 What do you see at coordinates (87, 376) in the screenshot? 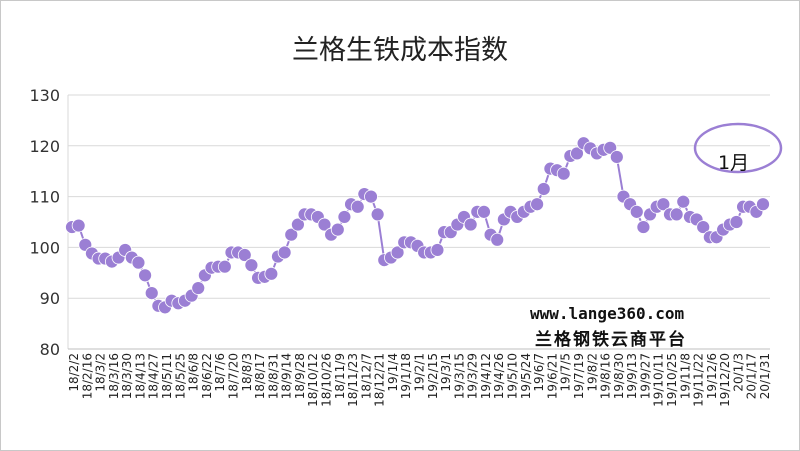
I see `x-tick-label: 18/2/16` at bounding box center [87, 376].